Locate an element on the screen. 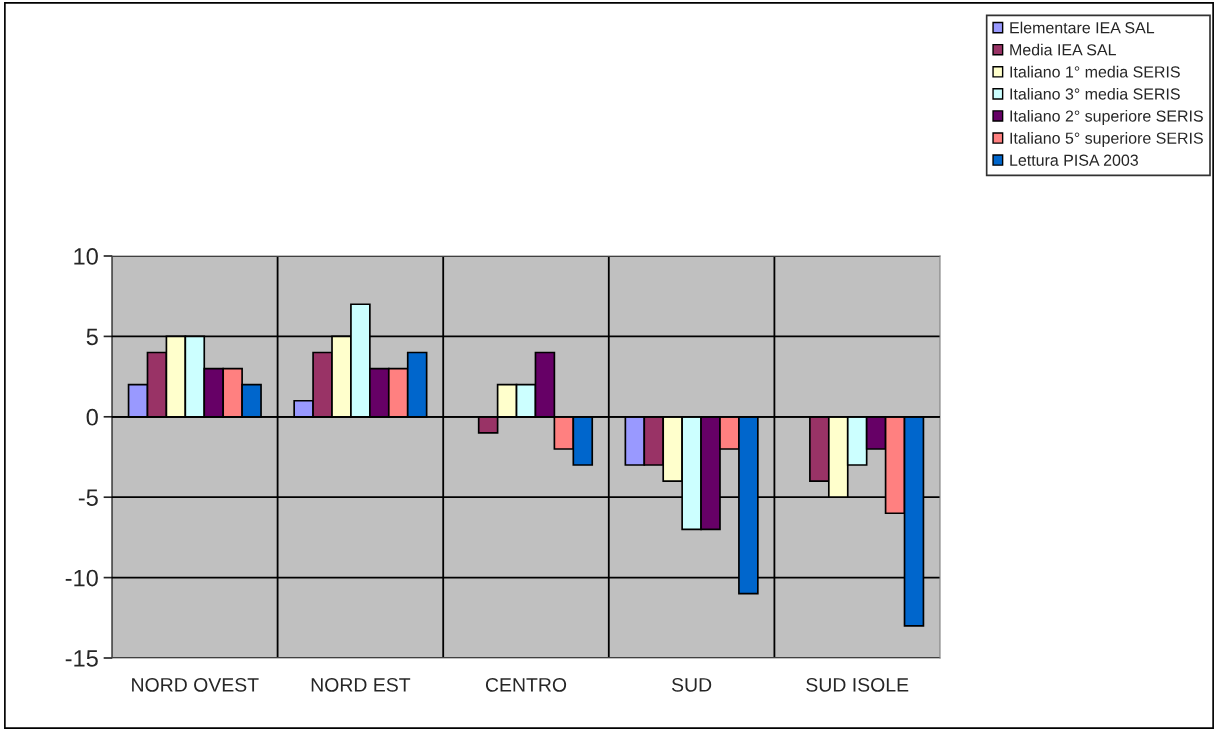 The width and height of the screenshot is (1218, 731). x-tick-label: SUD ISOLE is located at coordinates (857, 684).